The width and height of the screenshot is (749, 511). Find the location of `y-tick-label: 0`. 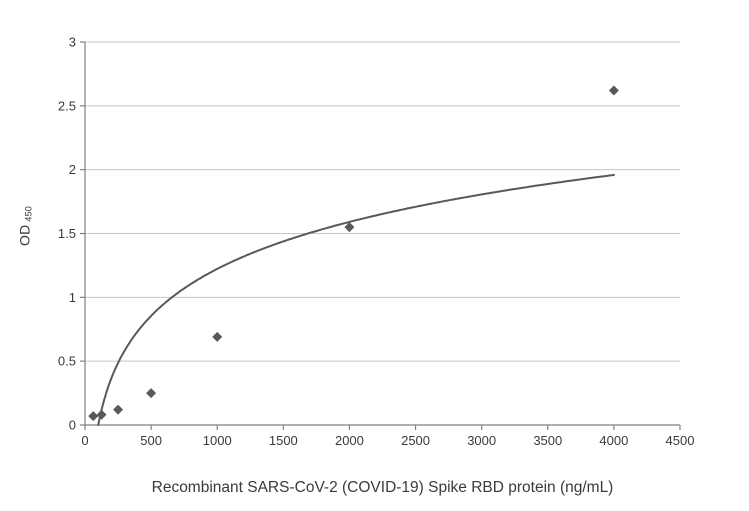

y-tick-label: 0 is located at coordinates (72, 425).